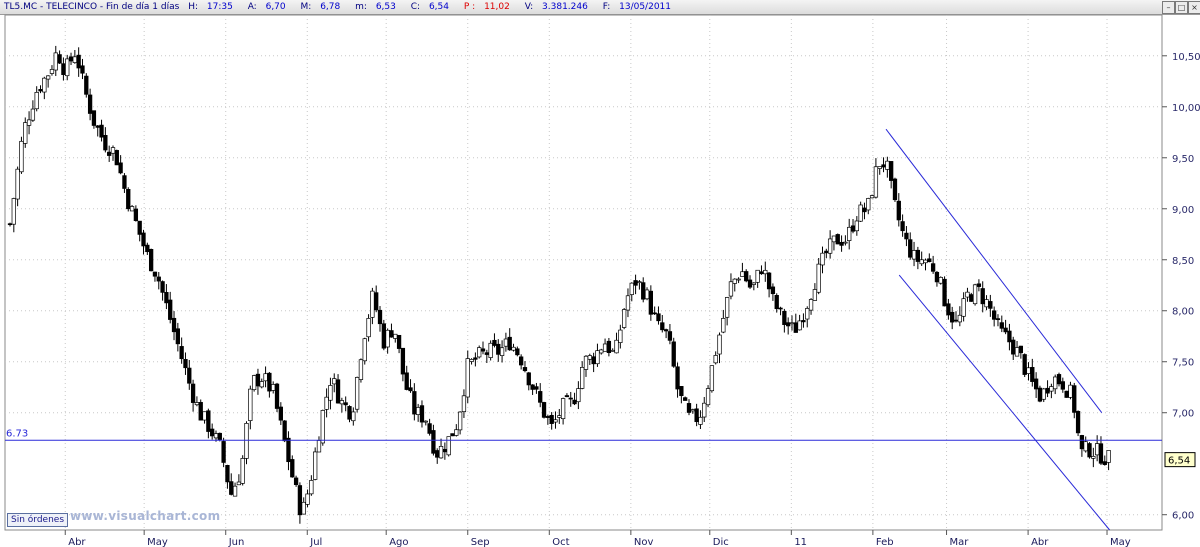  Describe the element at coordinates (1194, 7) in the screenshot. I see `close-icon: ×` at that location.